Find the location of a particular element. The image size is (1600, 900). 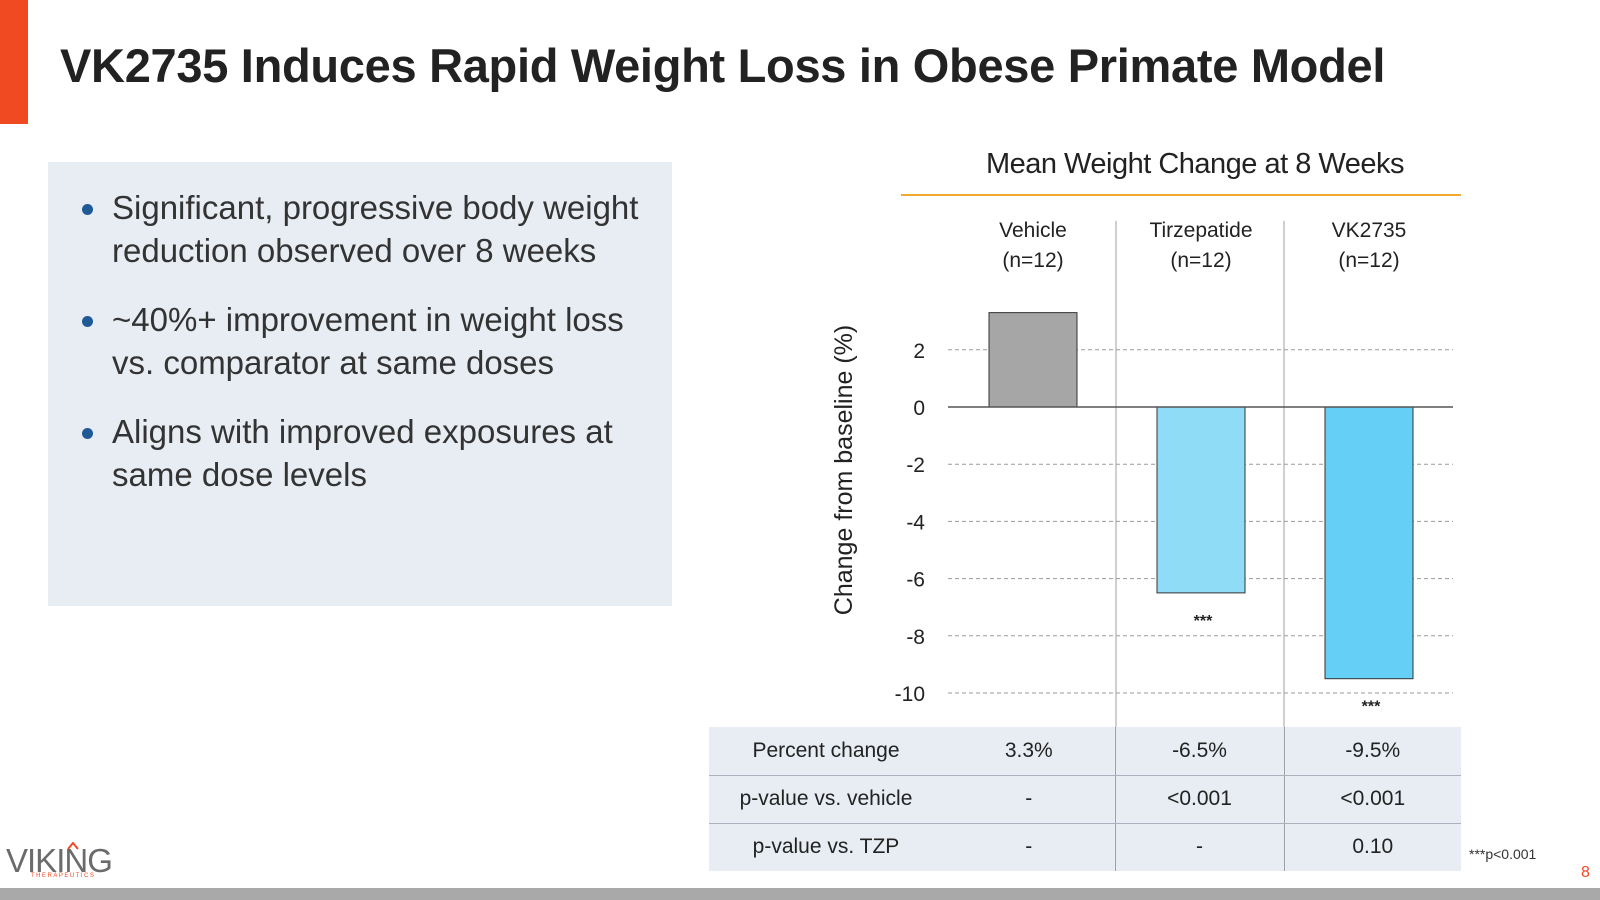

table-cell: -9.5% is located at coordinates (1372, 751).